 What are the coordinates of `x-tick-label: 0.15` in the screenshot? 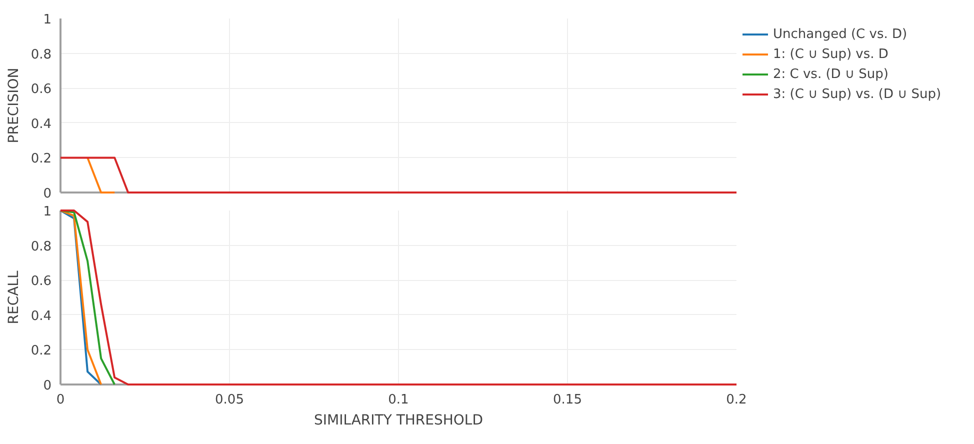 It's located at (567, 400).